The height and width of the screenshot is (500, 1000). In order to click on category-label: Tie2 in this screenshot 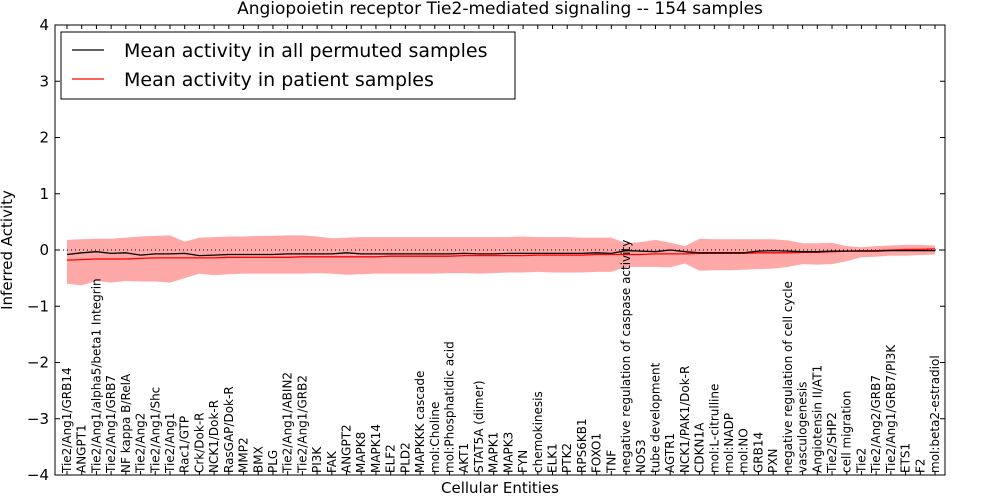, I will do `click(861, 461)`.